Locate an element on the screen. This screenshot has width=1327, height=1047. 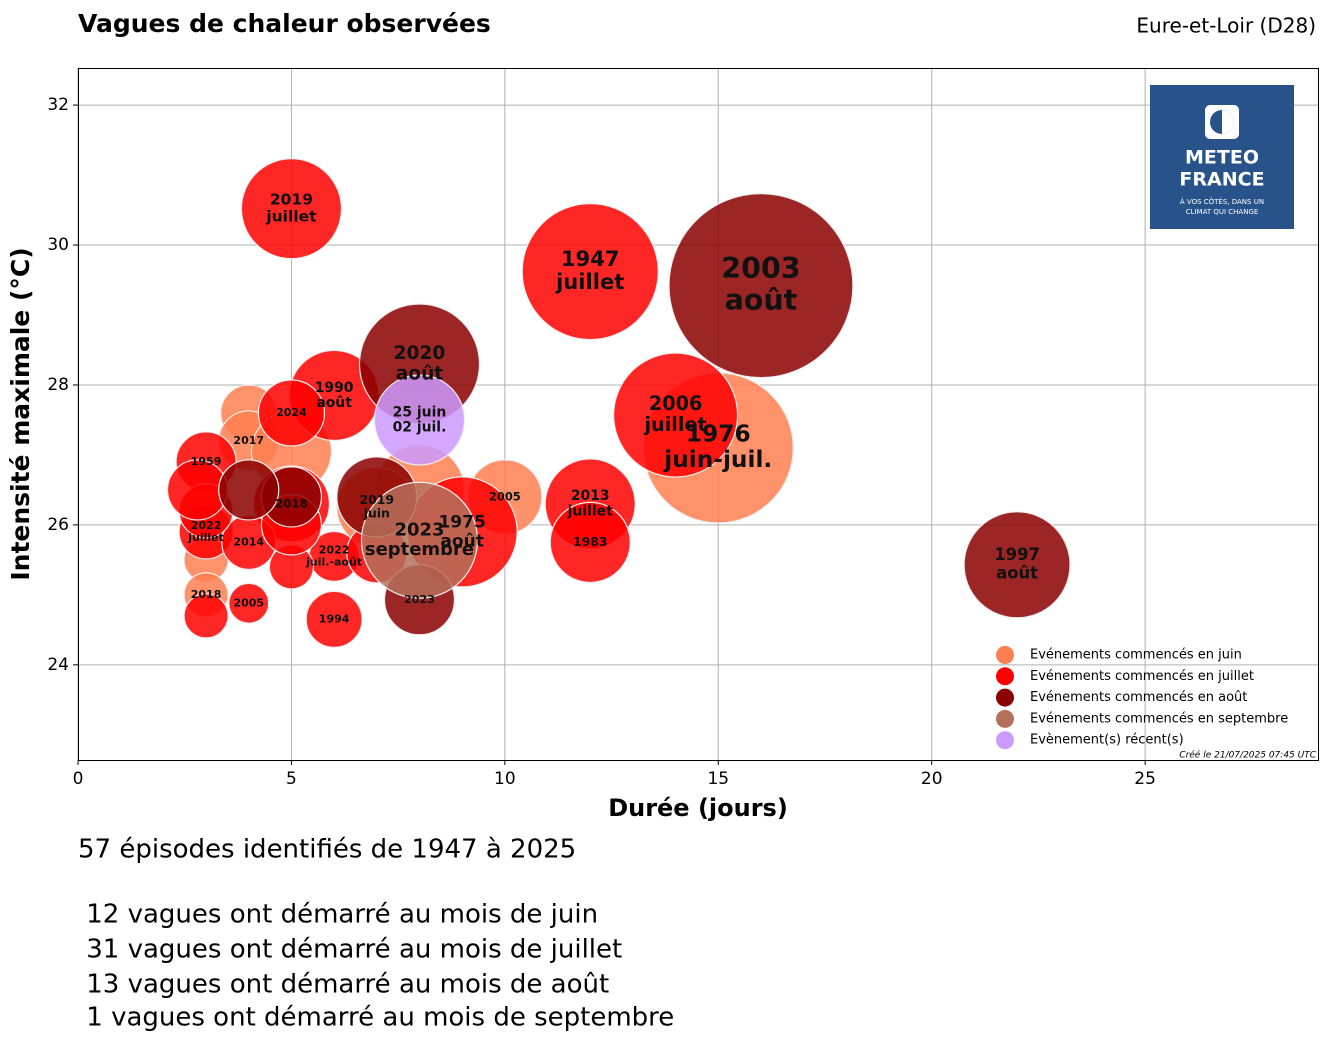
summary-line: 12 vagues ont démarré au mois de juin is located at coordinates (338, 915).